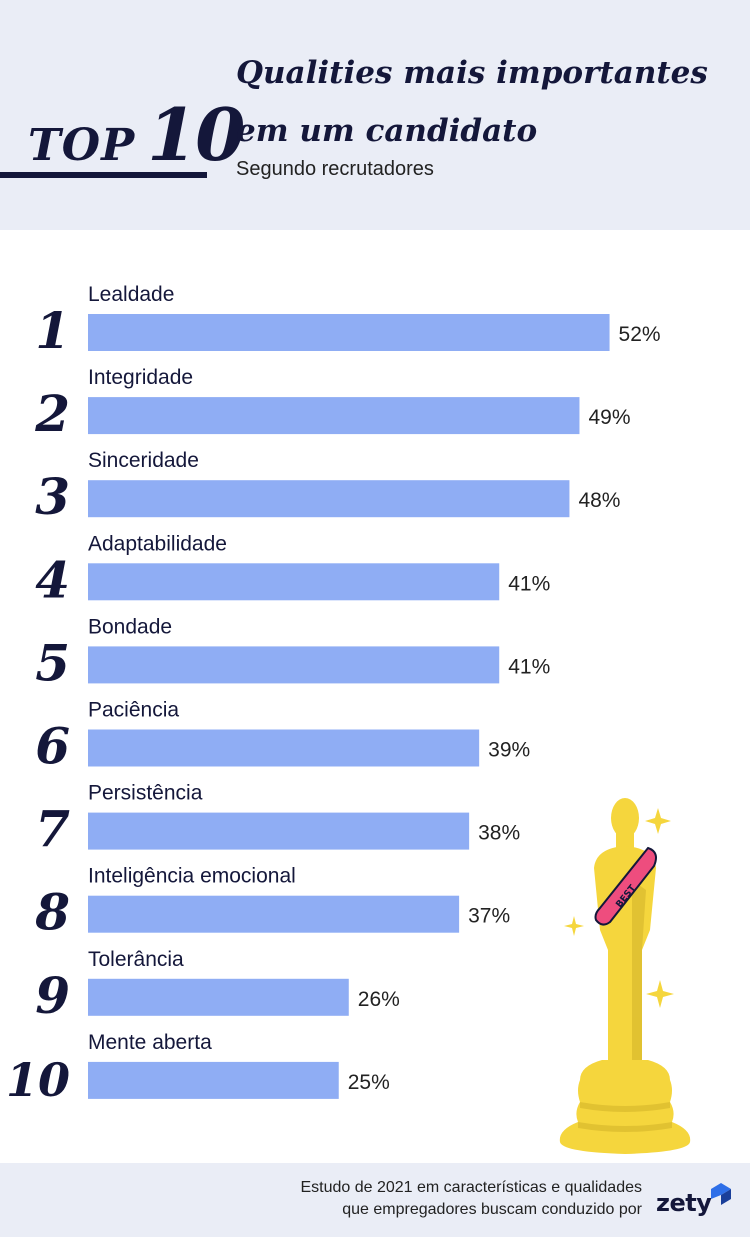 The width and height of the screenshot is (750, 1237). Describe the element at coordinates (640, 334) in the screenshot. I see `value-label: 52%` at that location.